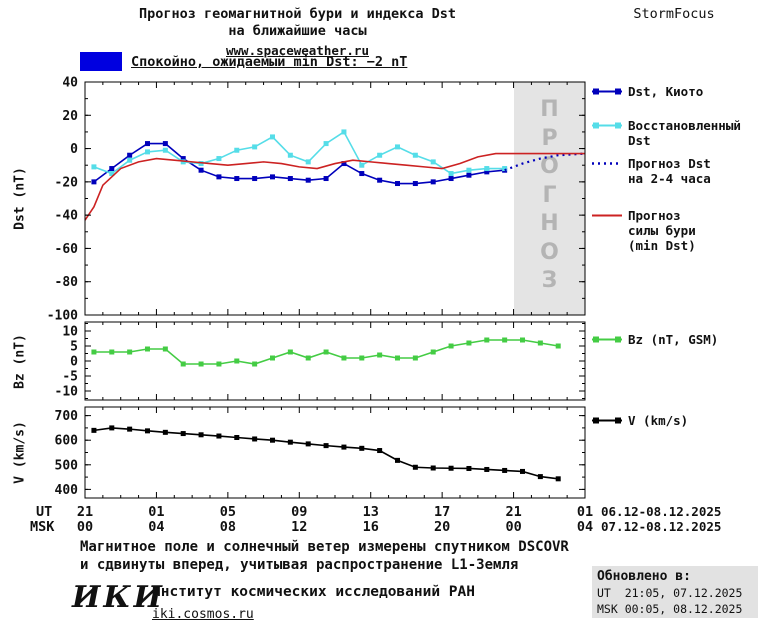  What do you see at coordinates (228, 512) in the screenshot?
I see `svg-text: 05` at bounding box center [228, 512].